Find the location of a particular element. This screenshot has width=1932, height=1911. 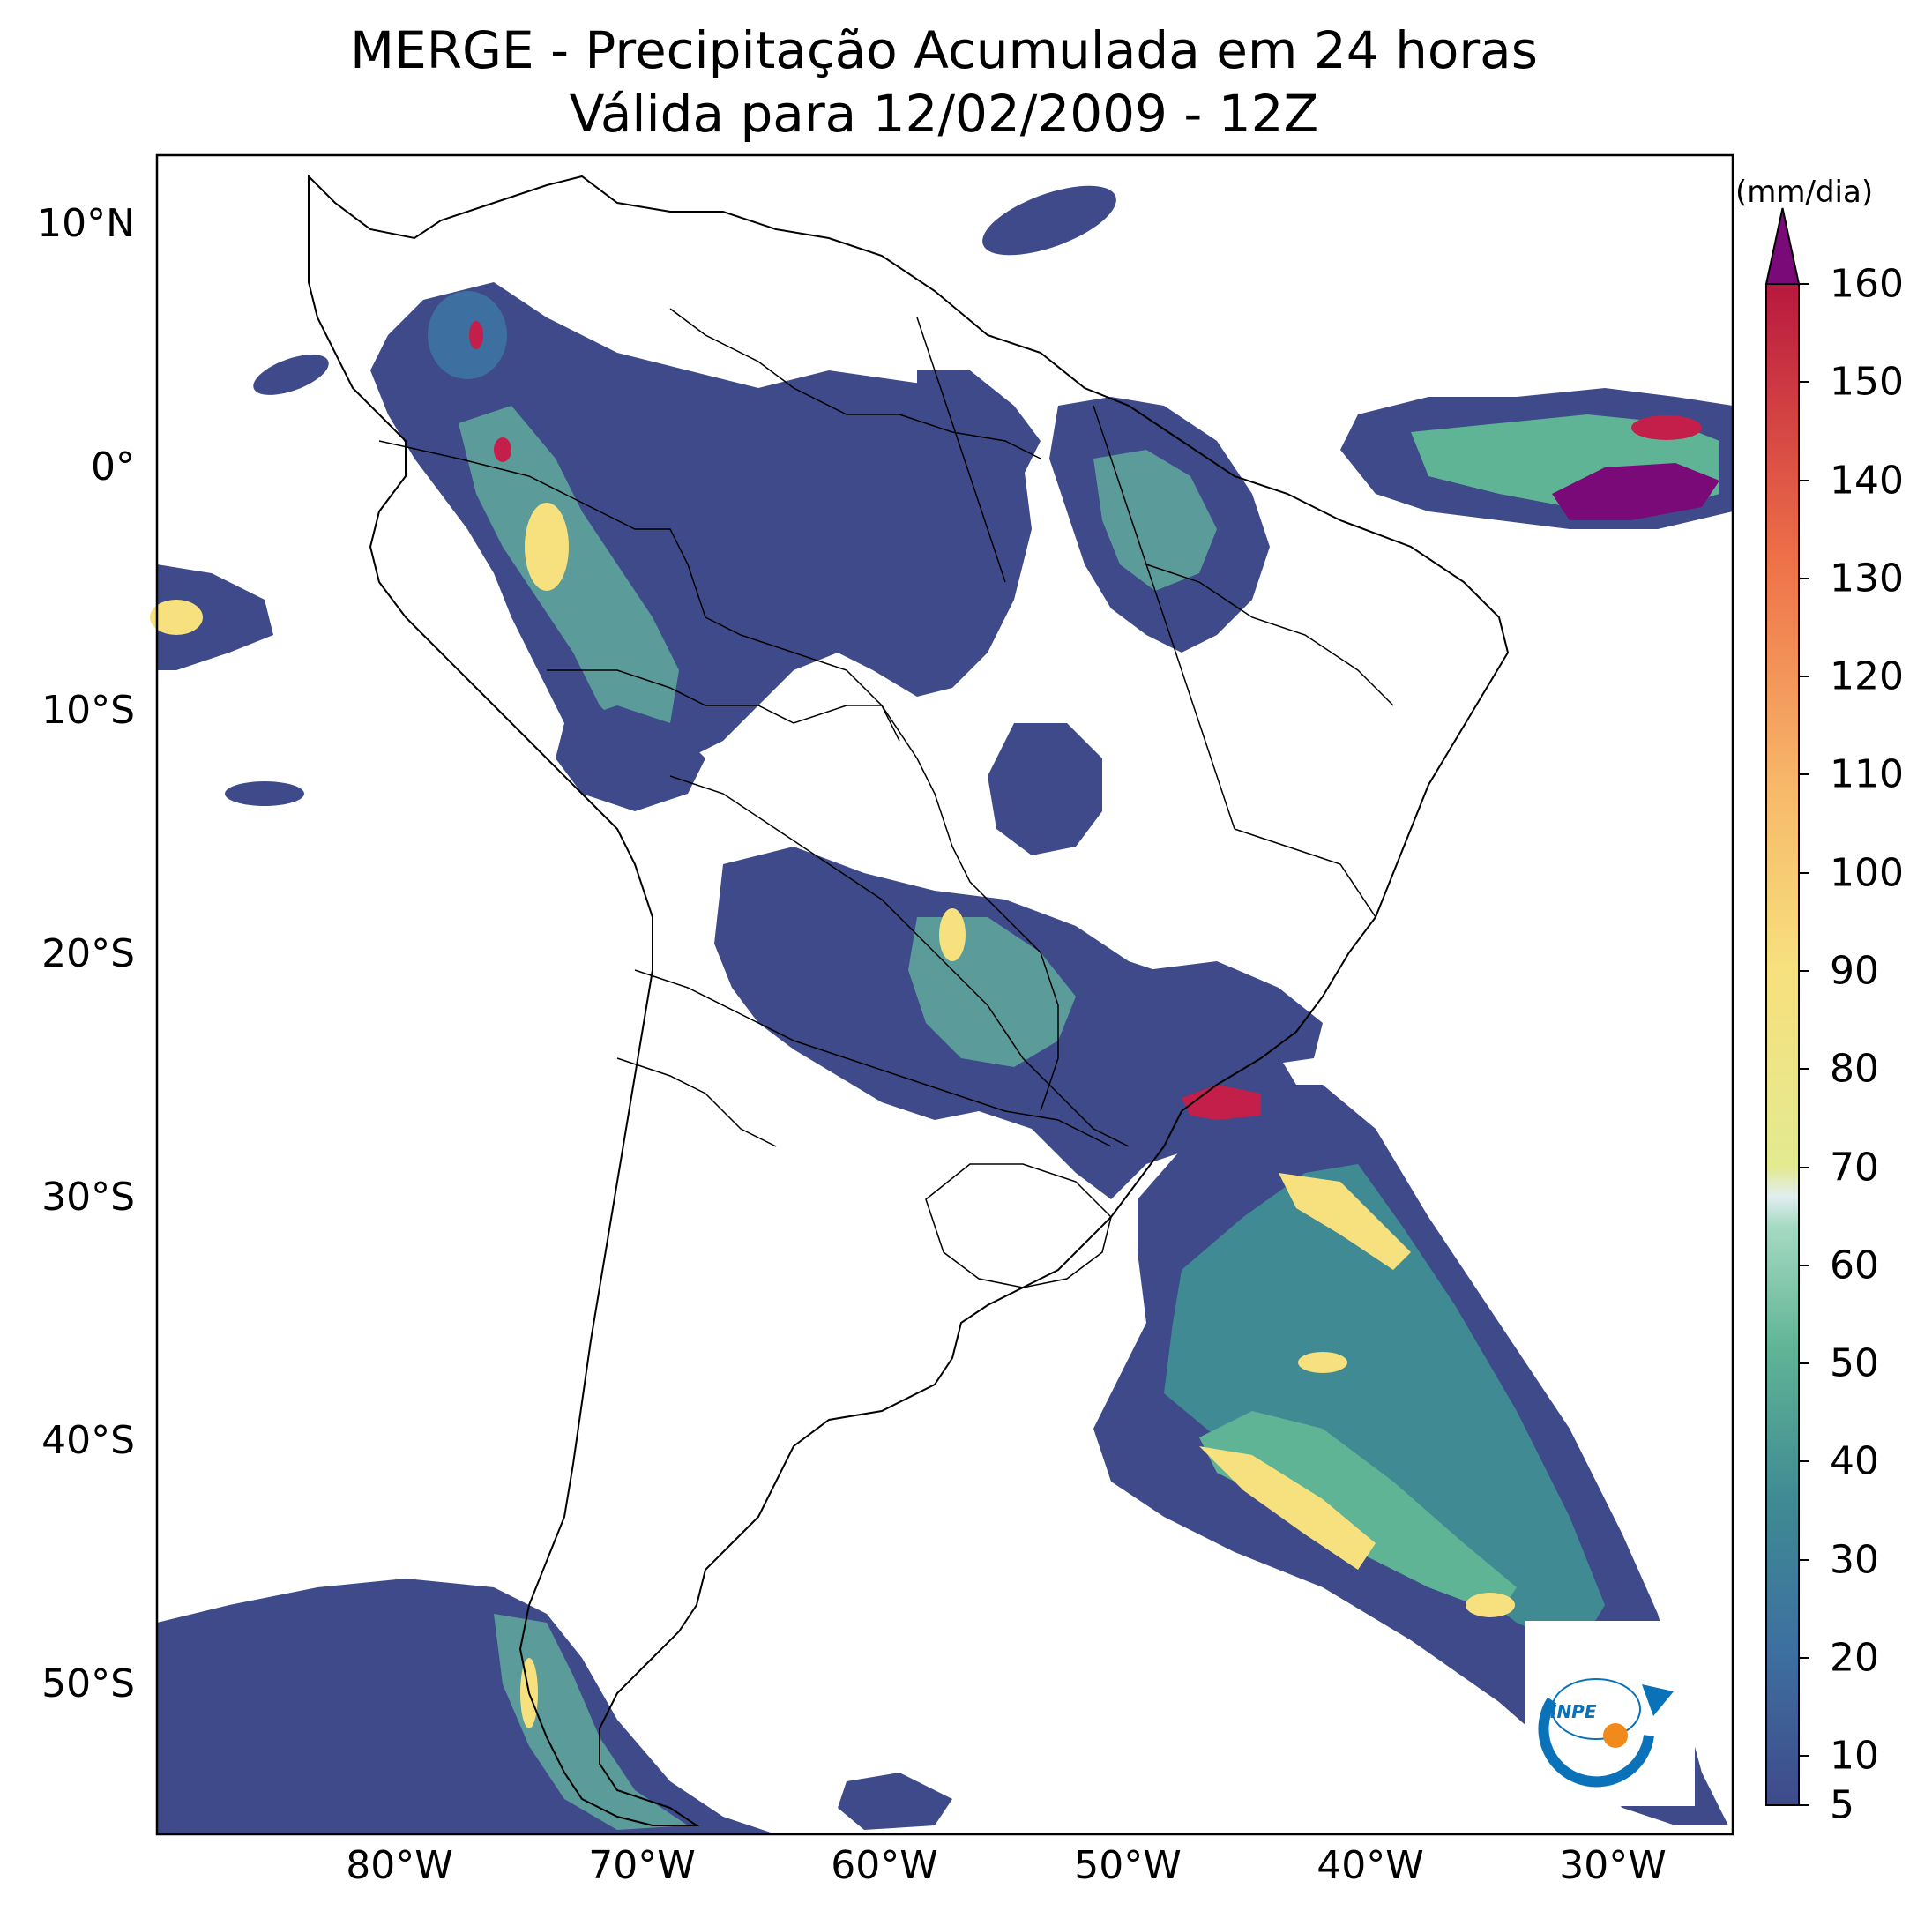

colorbar-tick-label: 120 is located at coordinates (1867, 676).